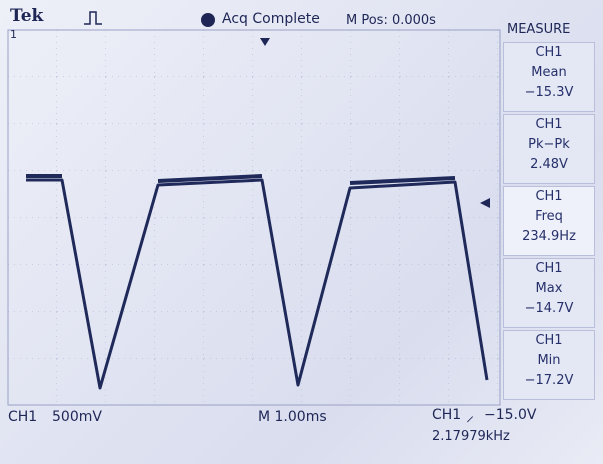 This screenshot has width=603, height=464. What do you see at coordinates (271, 19) in the screenshot?
I see `trigger-state: Acq Complete` at bounding box center [271, 19].